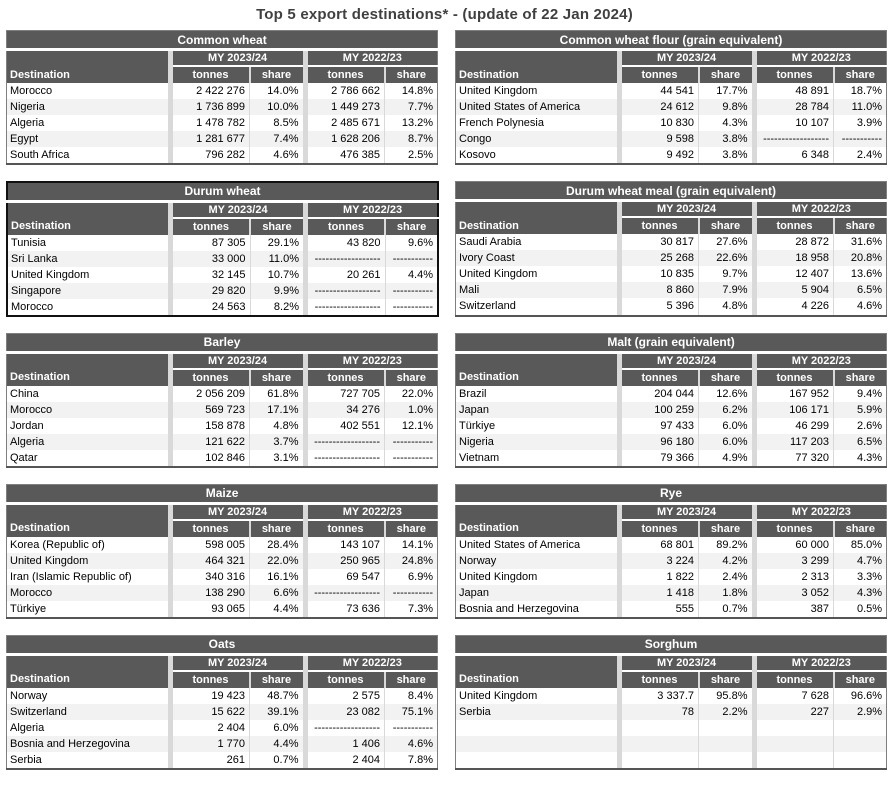 This screenshot has width=889, height=800. What do you see at coordinates (795, 307) in the screenshot?
I see `tonnes-cell: 4 226` at bounding box center [795, 307].